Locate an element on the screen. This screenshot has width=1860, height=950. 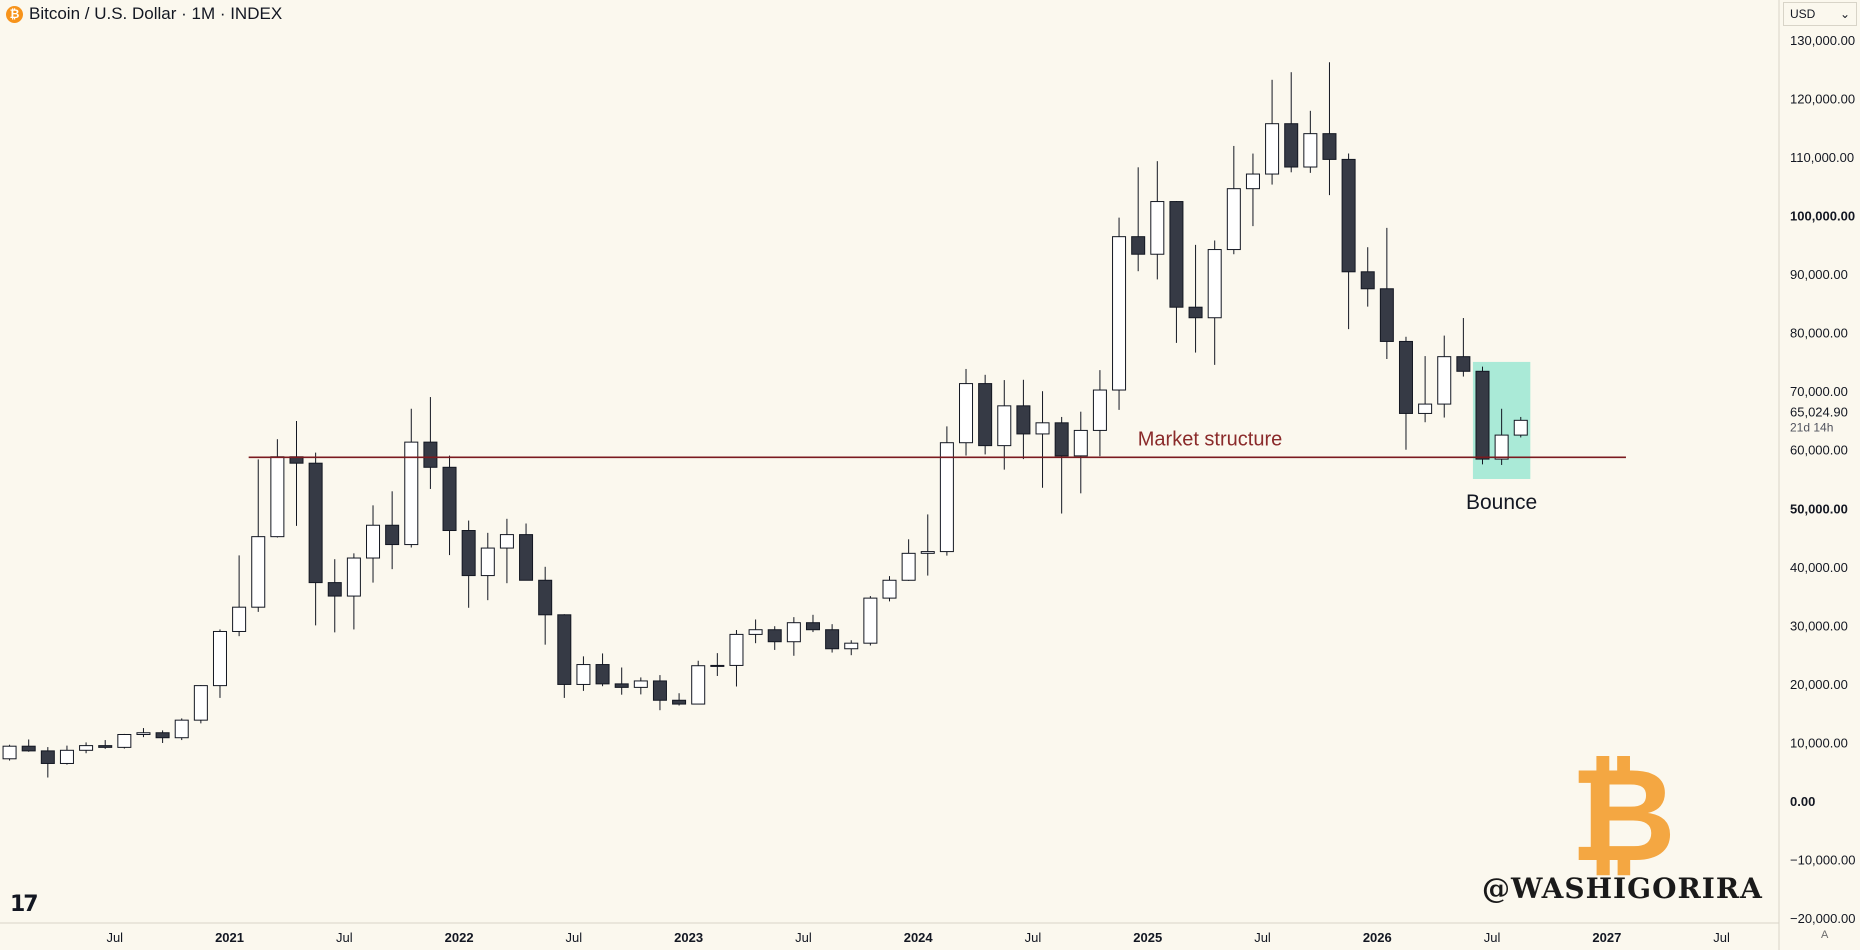
price-tick-label: 40,000.00 is located at coordinates (1819, 567).